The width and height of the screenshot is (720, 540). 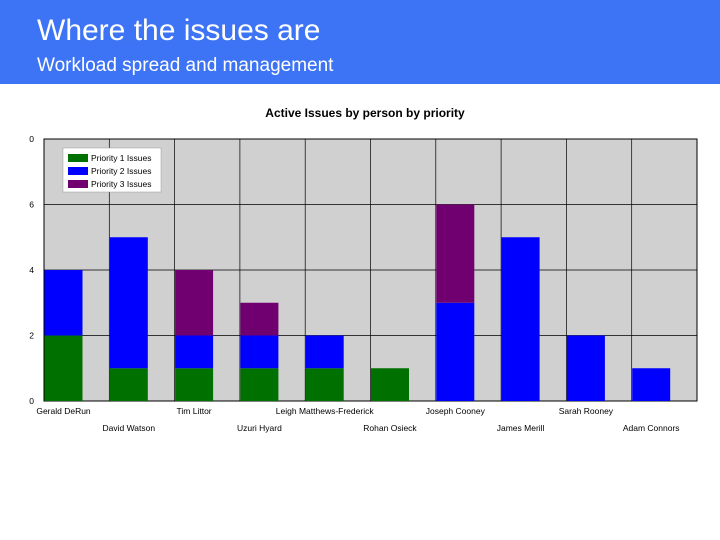 What do you see at coordinates (456, 411) in the screenshot?
I see `x-category-label: Joseph Cooney` at bounding box center [456, 411].